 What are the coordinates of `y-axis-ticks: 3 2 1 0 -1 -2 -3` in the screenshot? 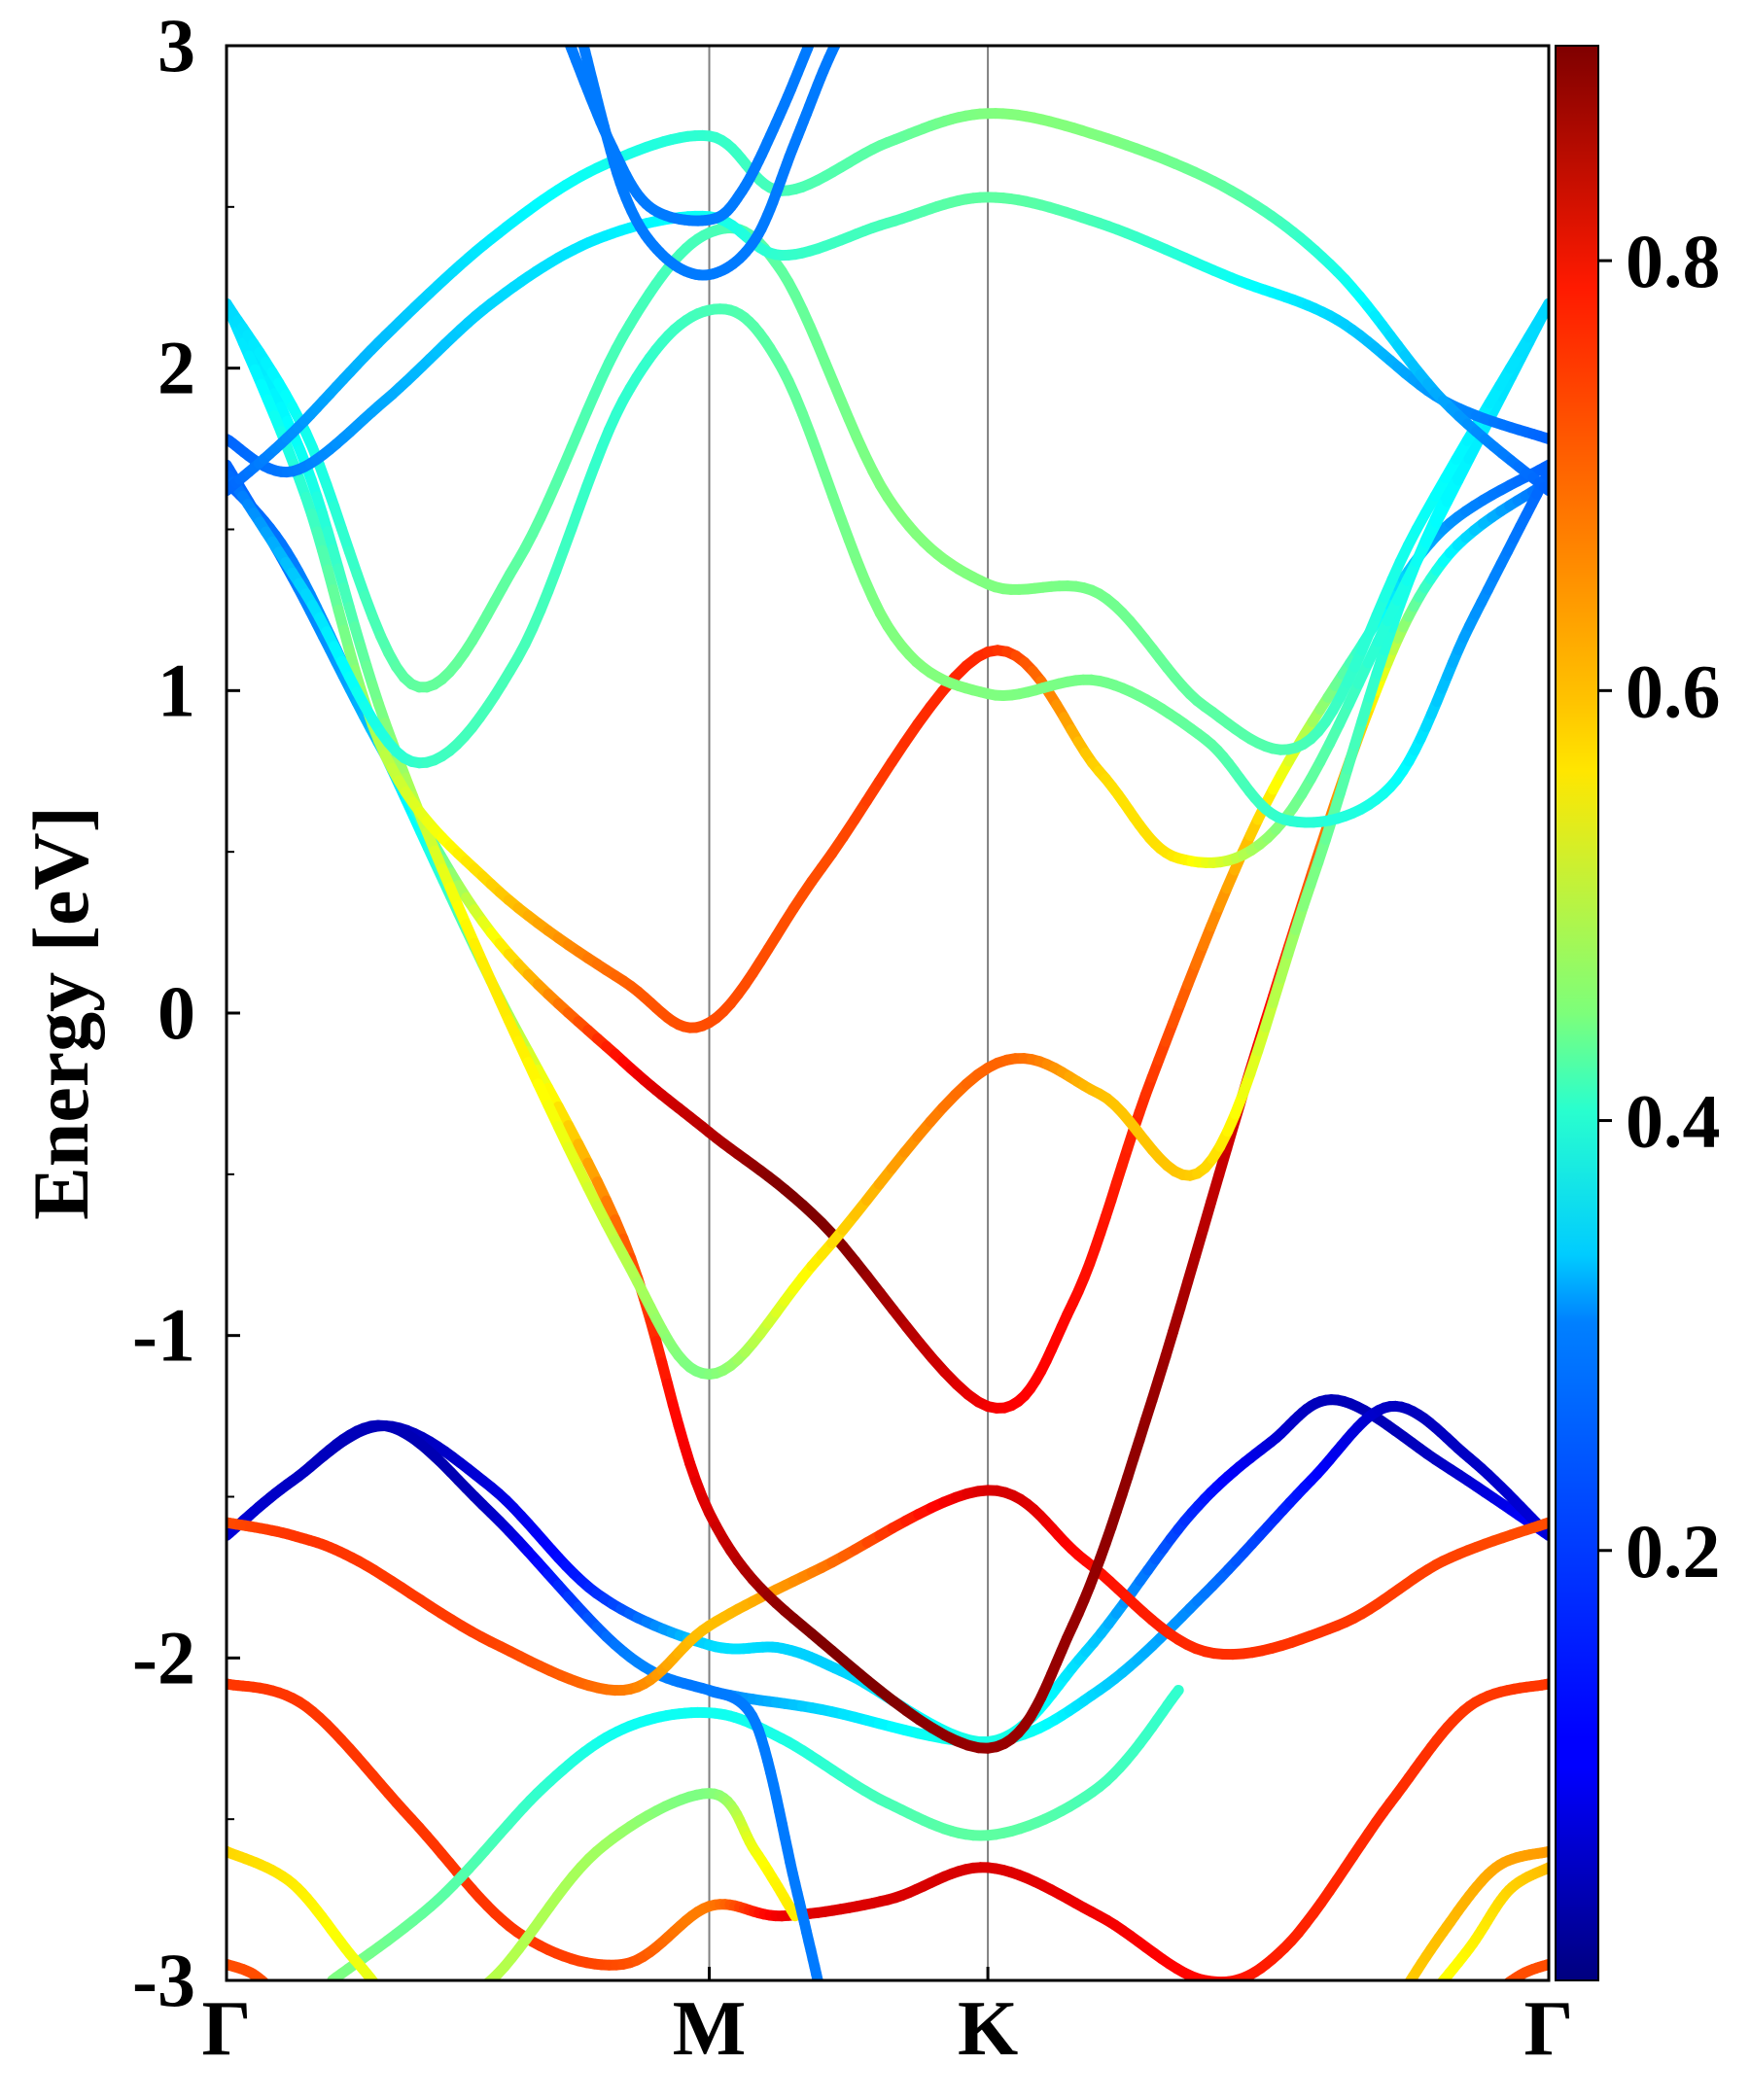 It's located at (186, 1012).